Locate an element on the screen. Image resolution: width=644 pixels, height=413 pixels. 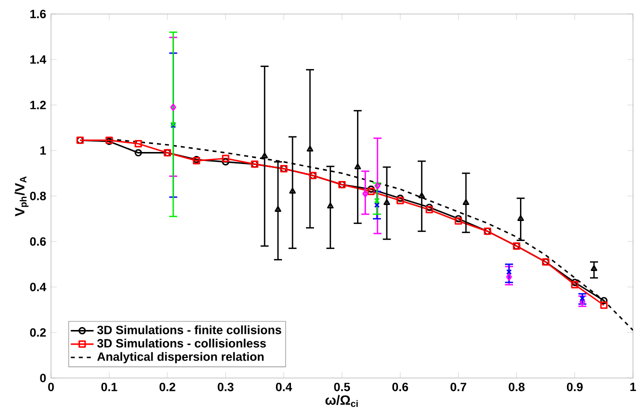
y-tick-label: 0.8 is located at coordinates (38, 196).